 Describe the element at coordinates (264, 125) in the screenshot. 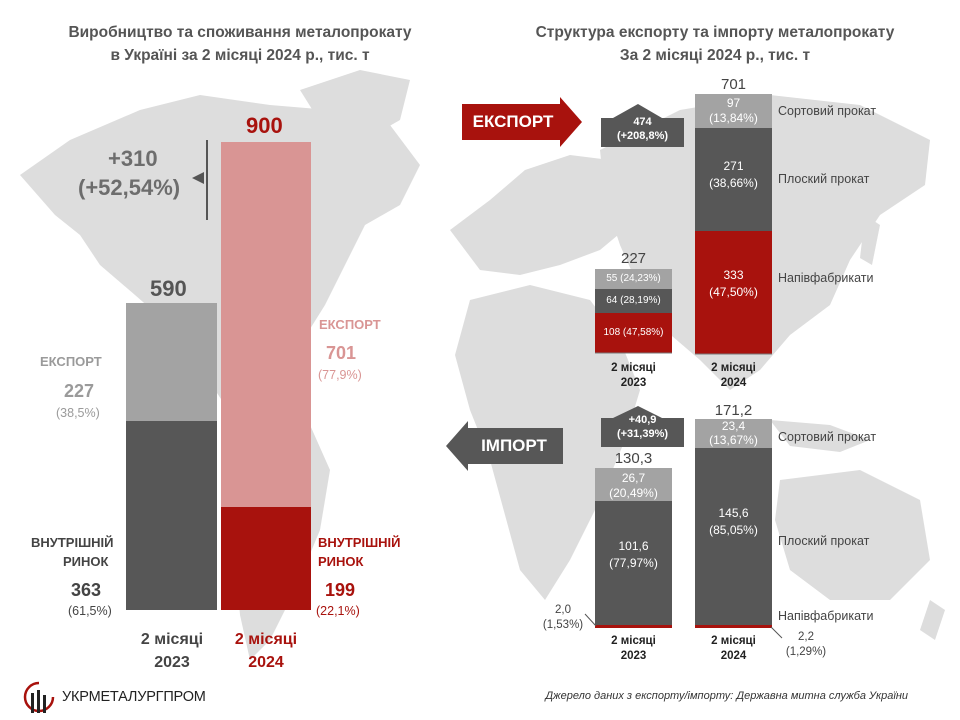

I see `total-2024: 900` at that location.